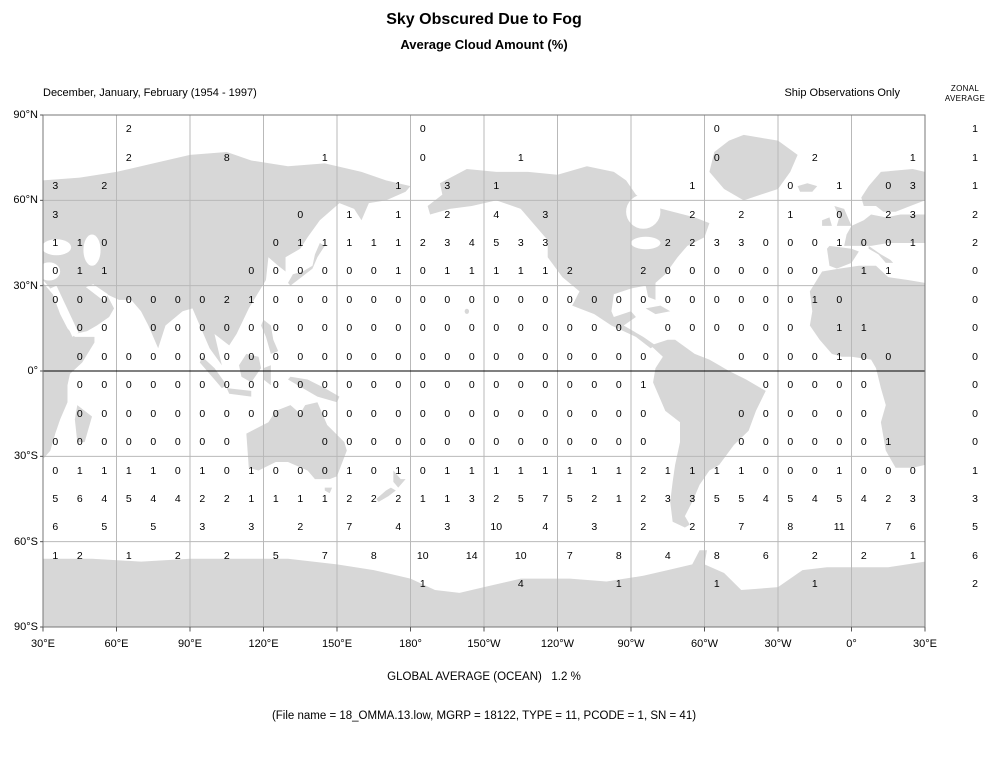 Image resolution: width=998 pixels, height=760 pixels. I want to click on landmass-hawaii, so click(467, 311).